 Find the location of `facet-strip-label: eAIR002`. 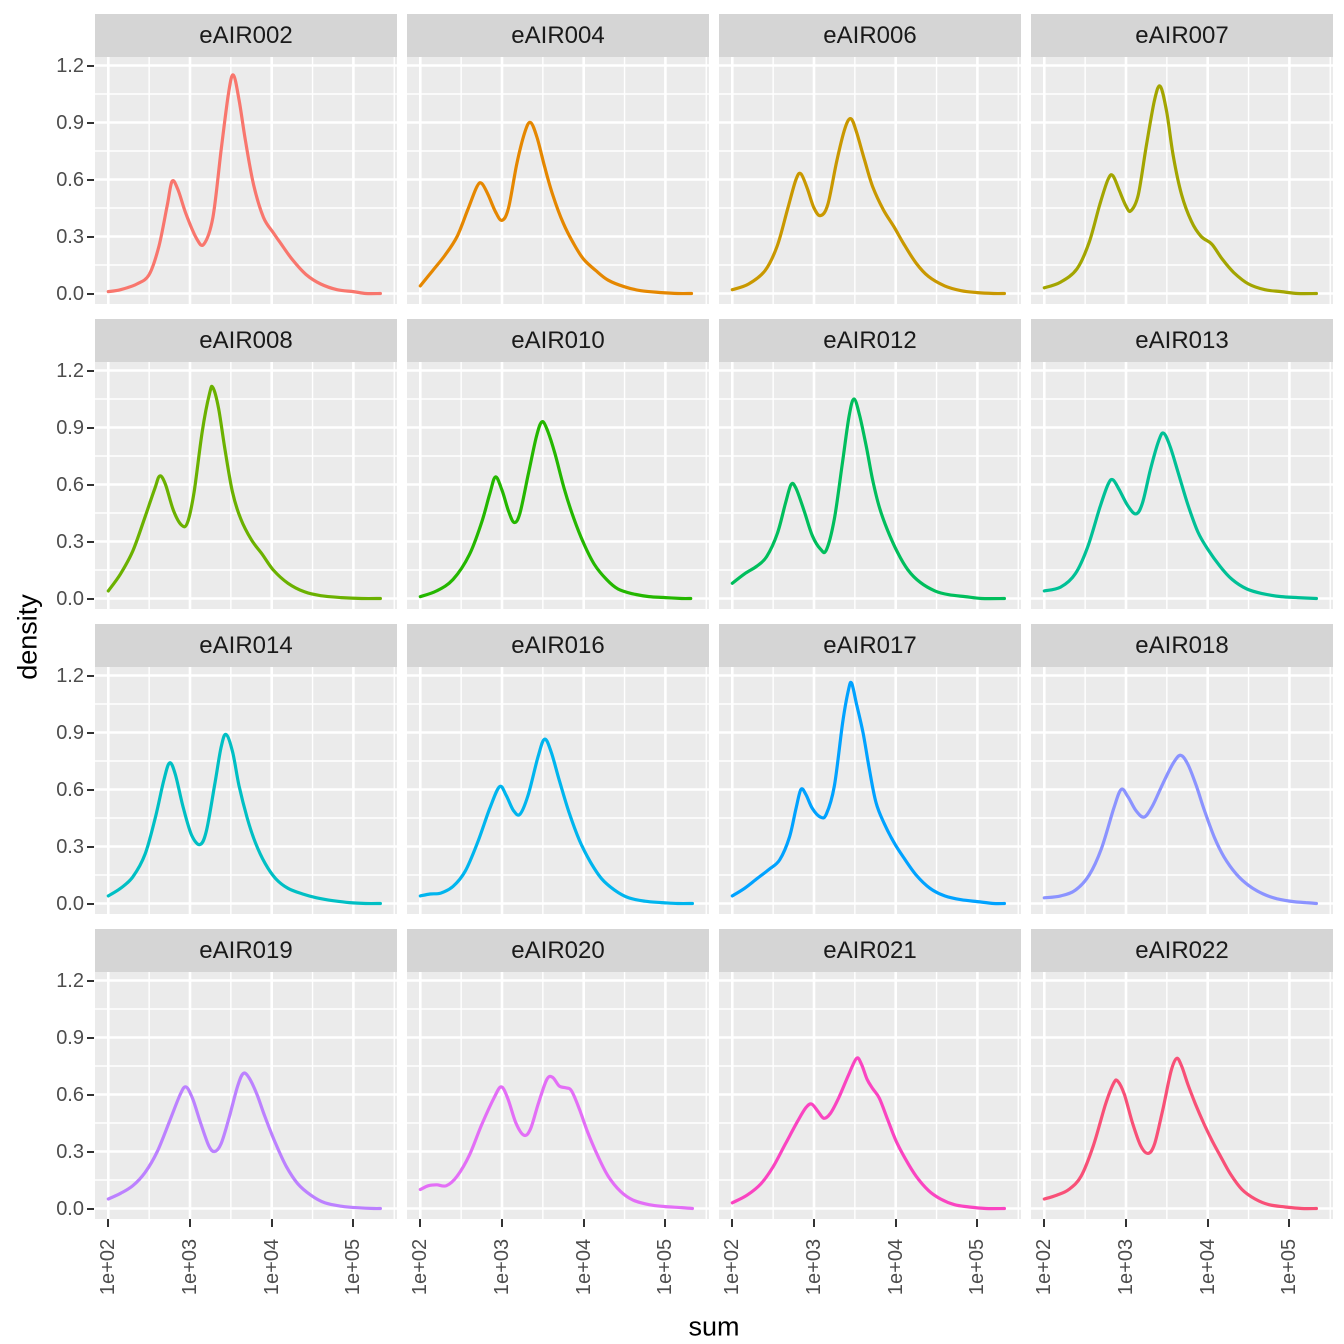

facet-strip-label: eAIR002 is located at coordinates (246, 35).